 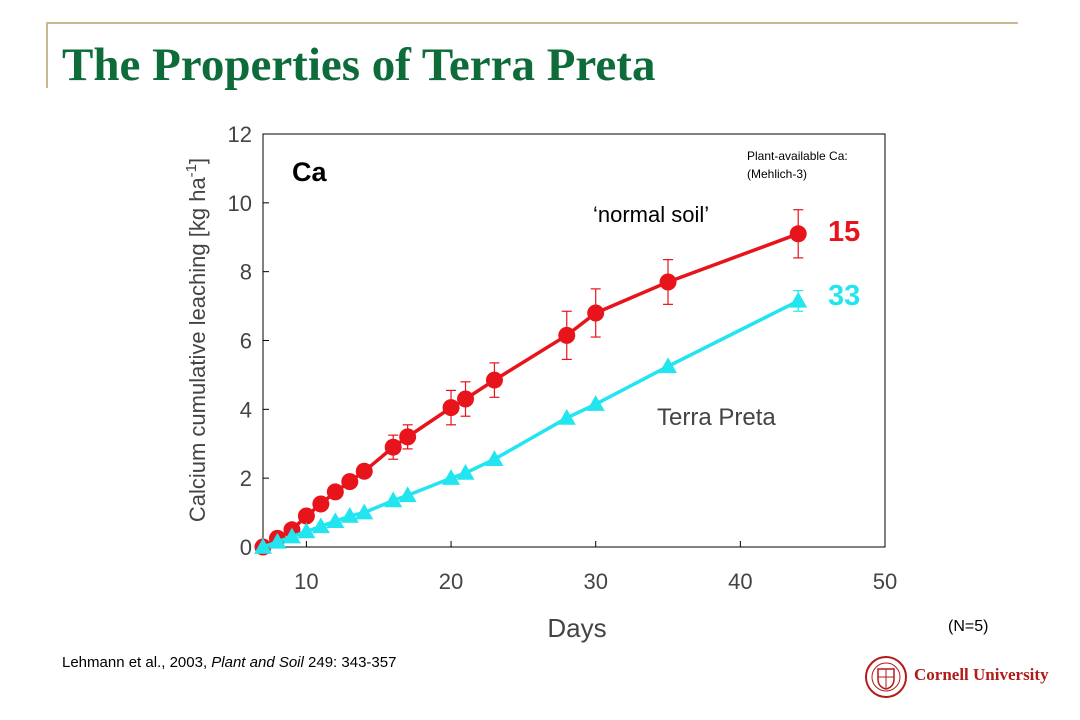 I want to click on y-tick-label: 2, so click(x=246, y=478).